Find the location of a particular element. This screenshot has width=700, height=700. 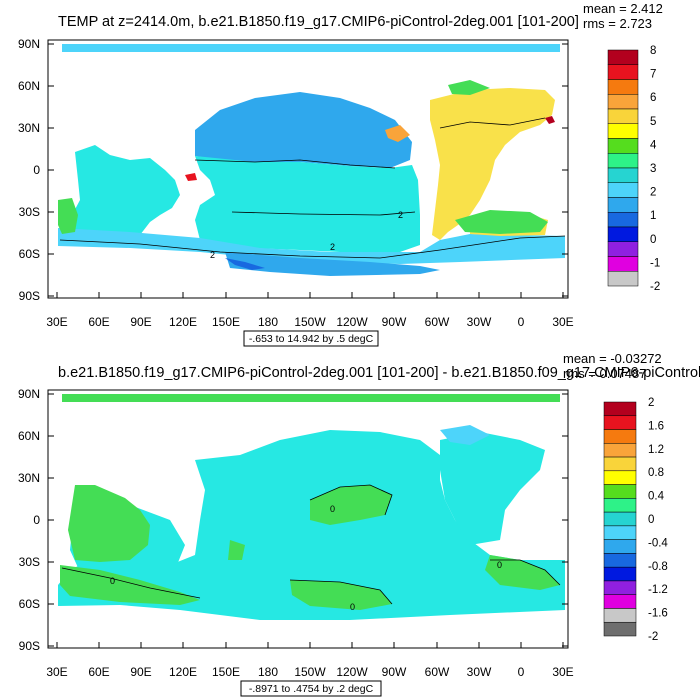

bottom-ytick-4: 30S is located at coordinates (29, 562).